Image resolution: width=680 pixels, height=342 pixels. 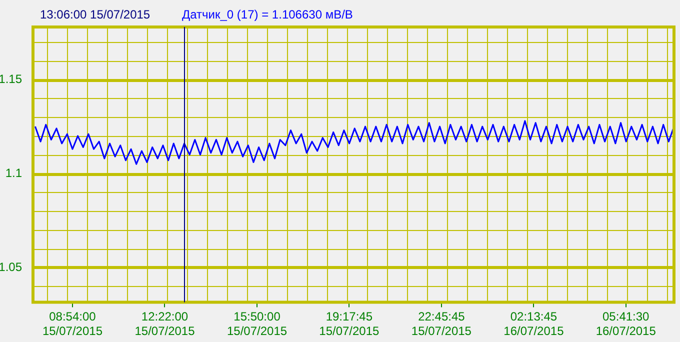 I want to click on x-tick-label: 05:41:30 16/07/2015, so click(x=626, y=324).